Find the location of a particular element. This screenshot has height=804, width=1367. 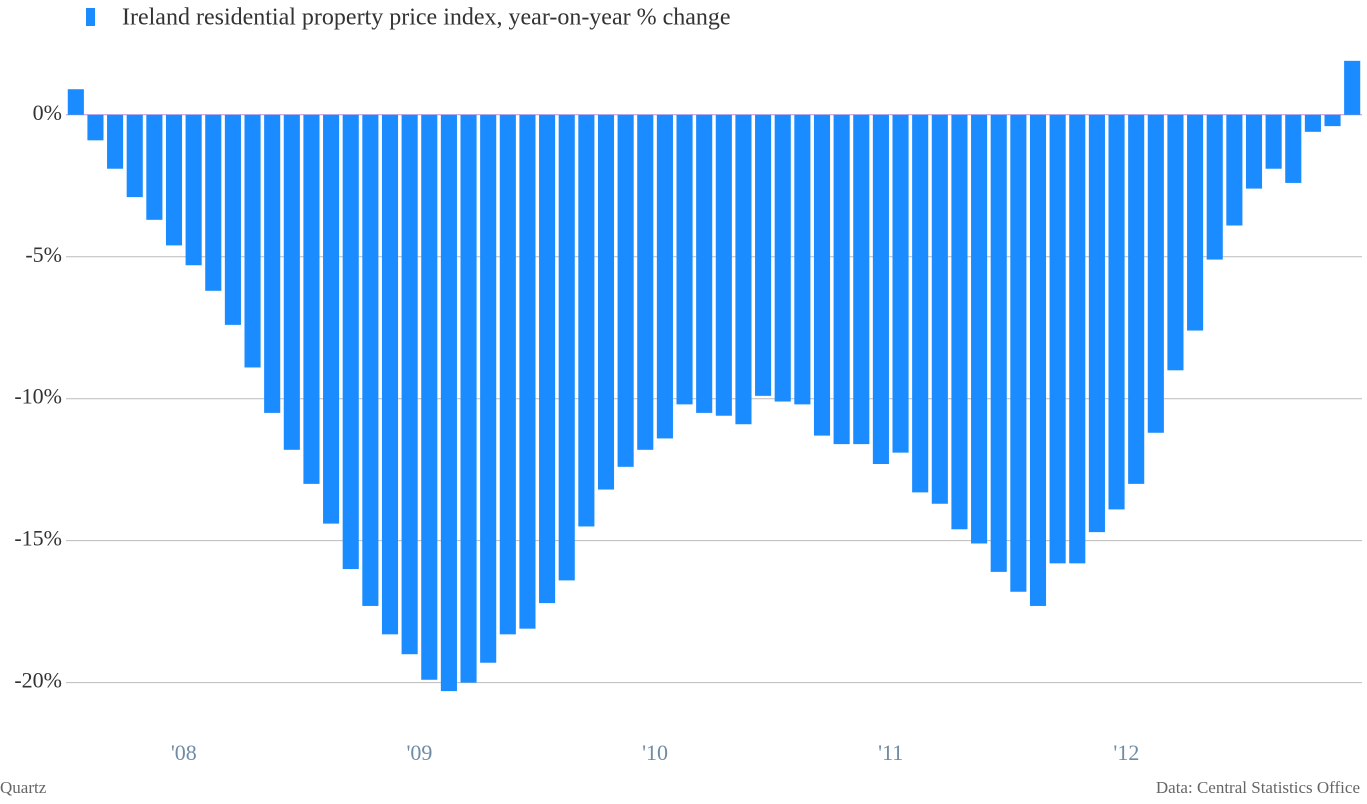

x-tick-label: '09 is located at coordinates (419, 752).